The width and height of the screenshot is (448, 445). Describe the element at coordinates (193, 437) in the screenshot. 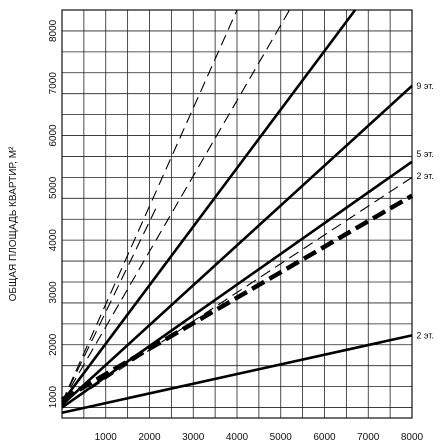

I see `x-tick-label: 3000` at that location.